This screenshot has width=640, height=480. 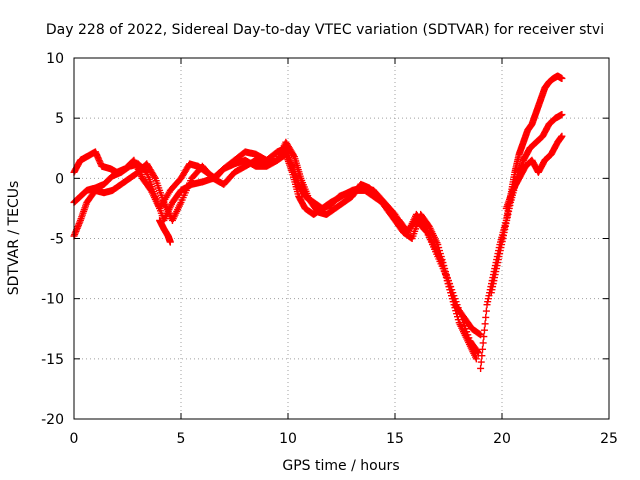 What do you see at coordinates (52, 420) in the screenshot?
I see `y-tick-label: -20` at bounding box center [52, 420].